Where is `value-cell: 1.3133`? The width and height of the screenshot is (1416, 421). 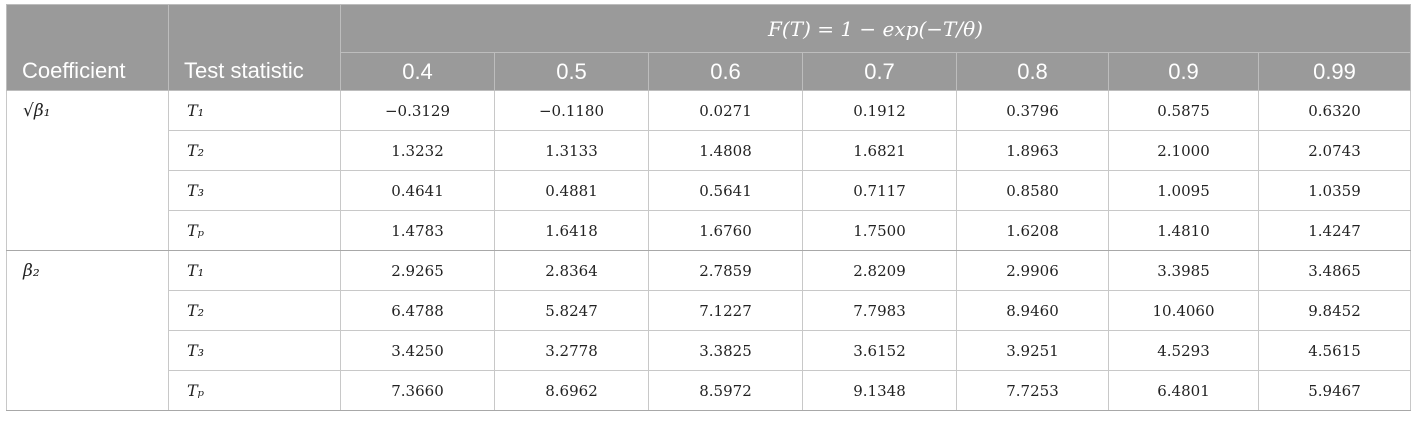
value-cell: 1.3133 is located at coordinates (571, 150).